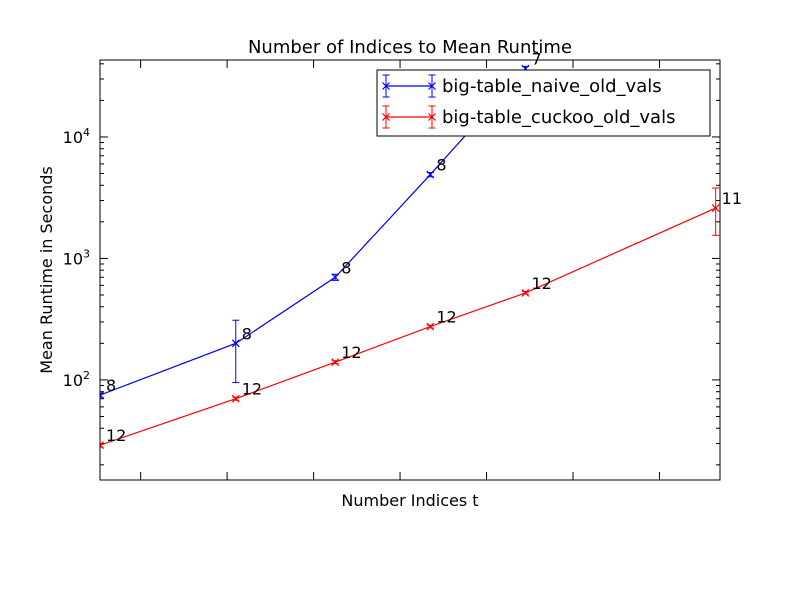  I want to click on x-axis-label: Number Indices t, so click(409, 500).